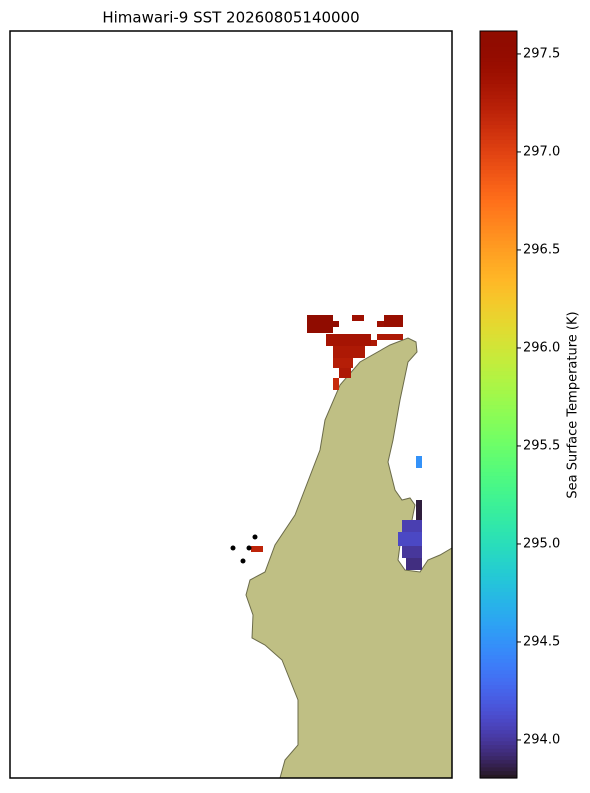 This screenshot has width=590, height=793. What do you see at coordinates (541, 641) in the screenshot?
I see `colorbar-tick-label: 294.5` at bounding box center [541, 641].